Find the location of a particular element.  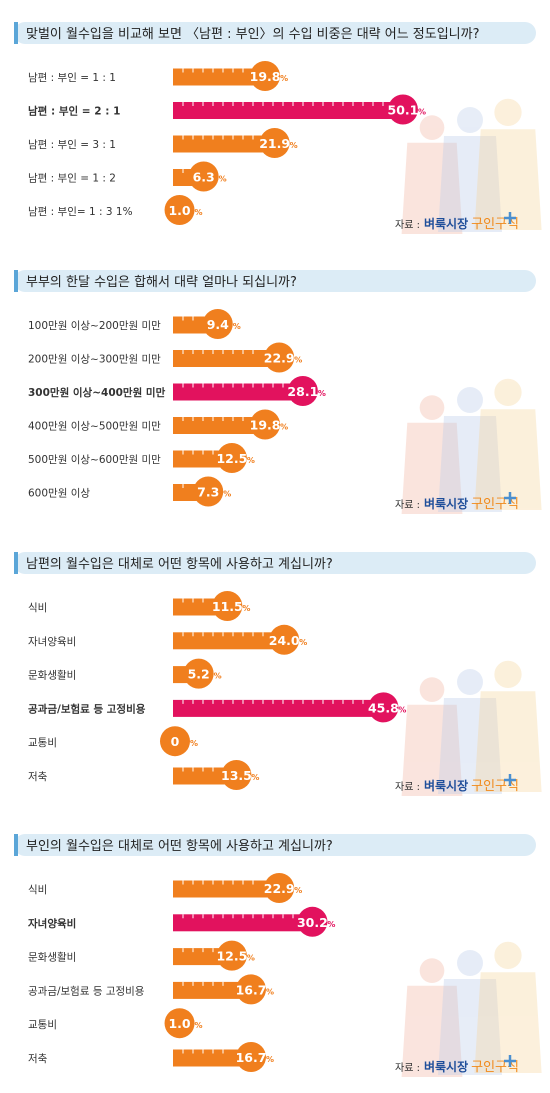

category-label: 식비 is located at coordinates (37, 608).